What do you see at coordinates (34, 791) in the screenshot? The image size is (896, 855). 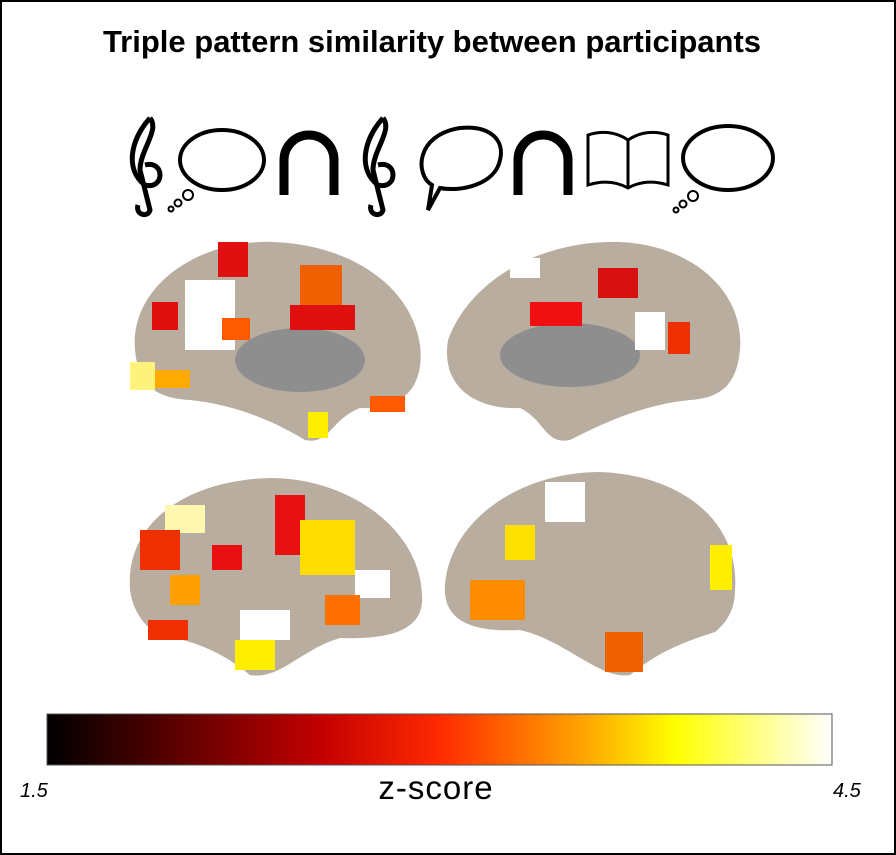 I see `colorbar-min: 1.5` at bounding box center [34, 791].